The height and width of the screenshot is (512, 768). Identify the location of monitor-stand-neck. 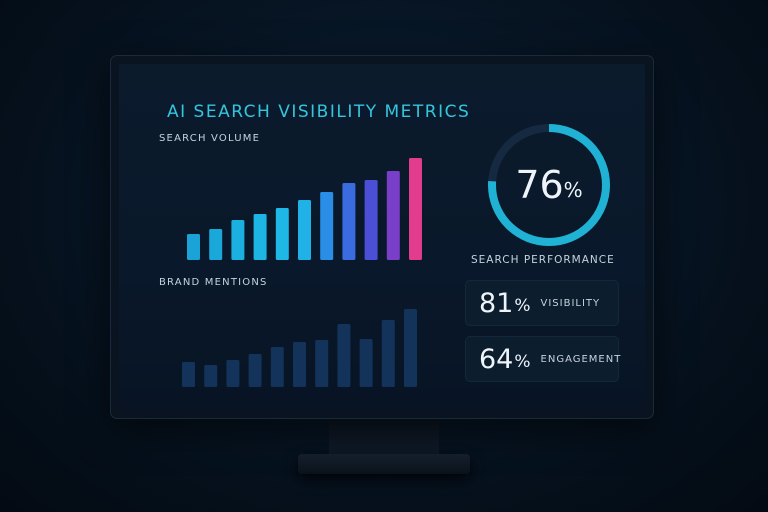
(384, 438).